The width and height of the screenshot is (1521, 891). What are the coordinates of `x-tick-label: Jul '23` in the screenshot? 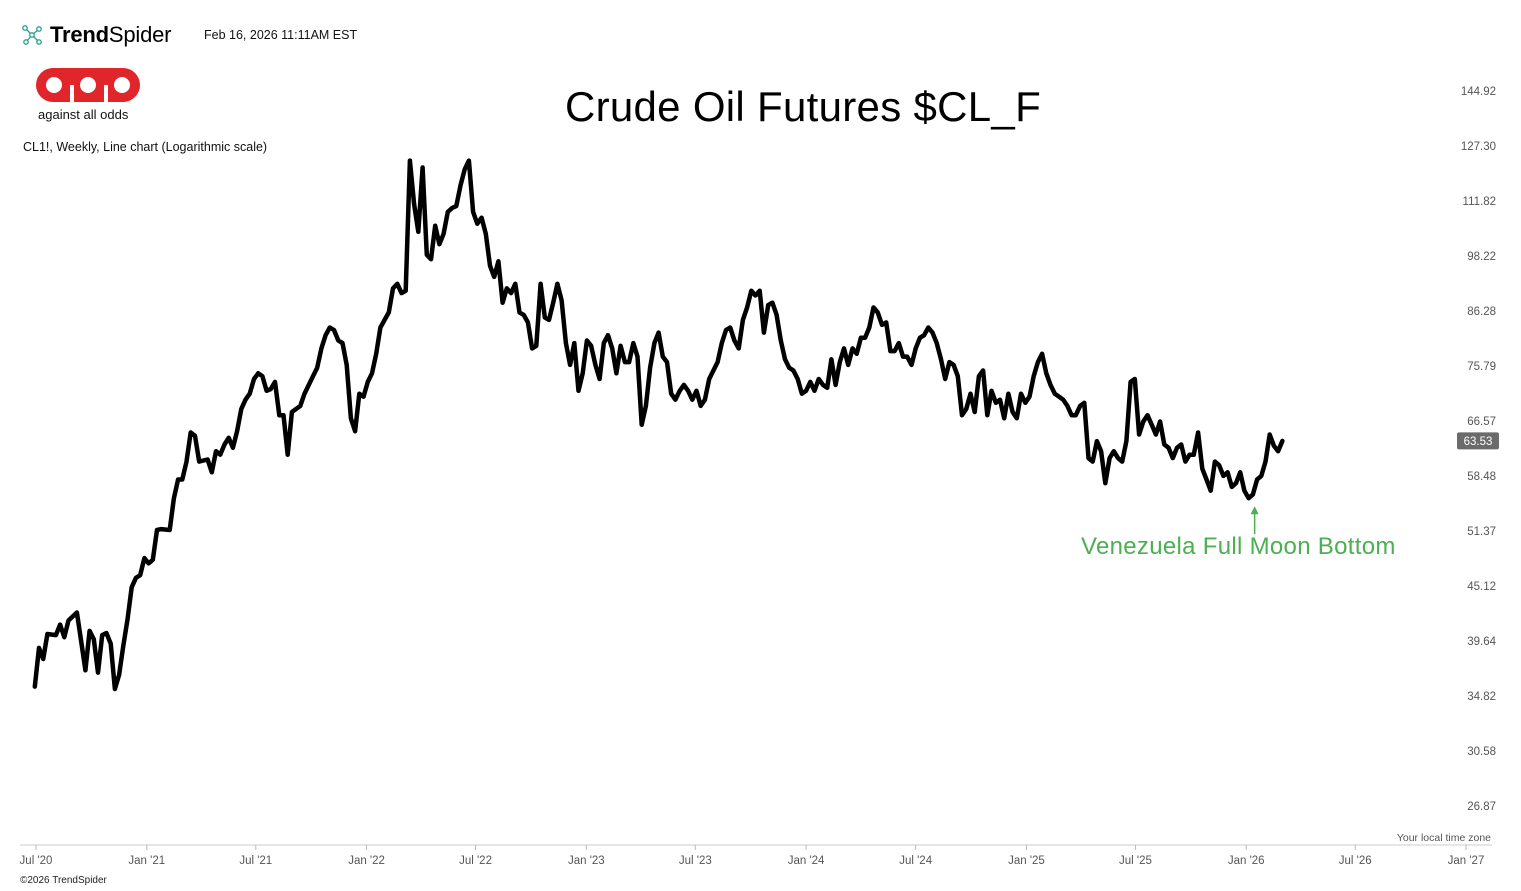 It's located at (695, 861).